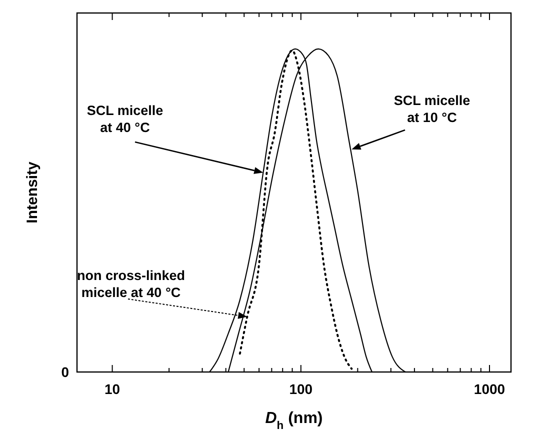 Image resolution: width=550 pixels, height=441 pixels. Describe the element at coordinates (432, 109) in the screenshot. I see `annotation: SCL micelle at 10 °C` at that location.